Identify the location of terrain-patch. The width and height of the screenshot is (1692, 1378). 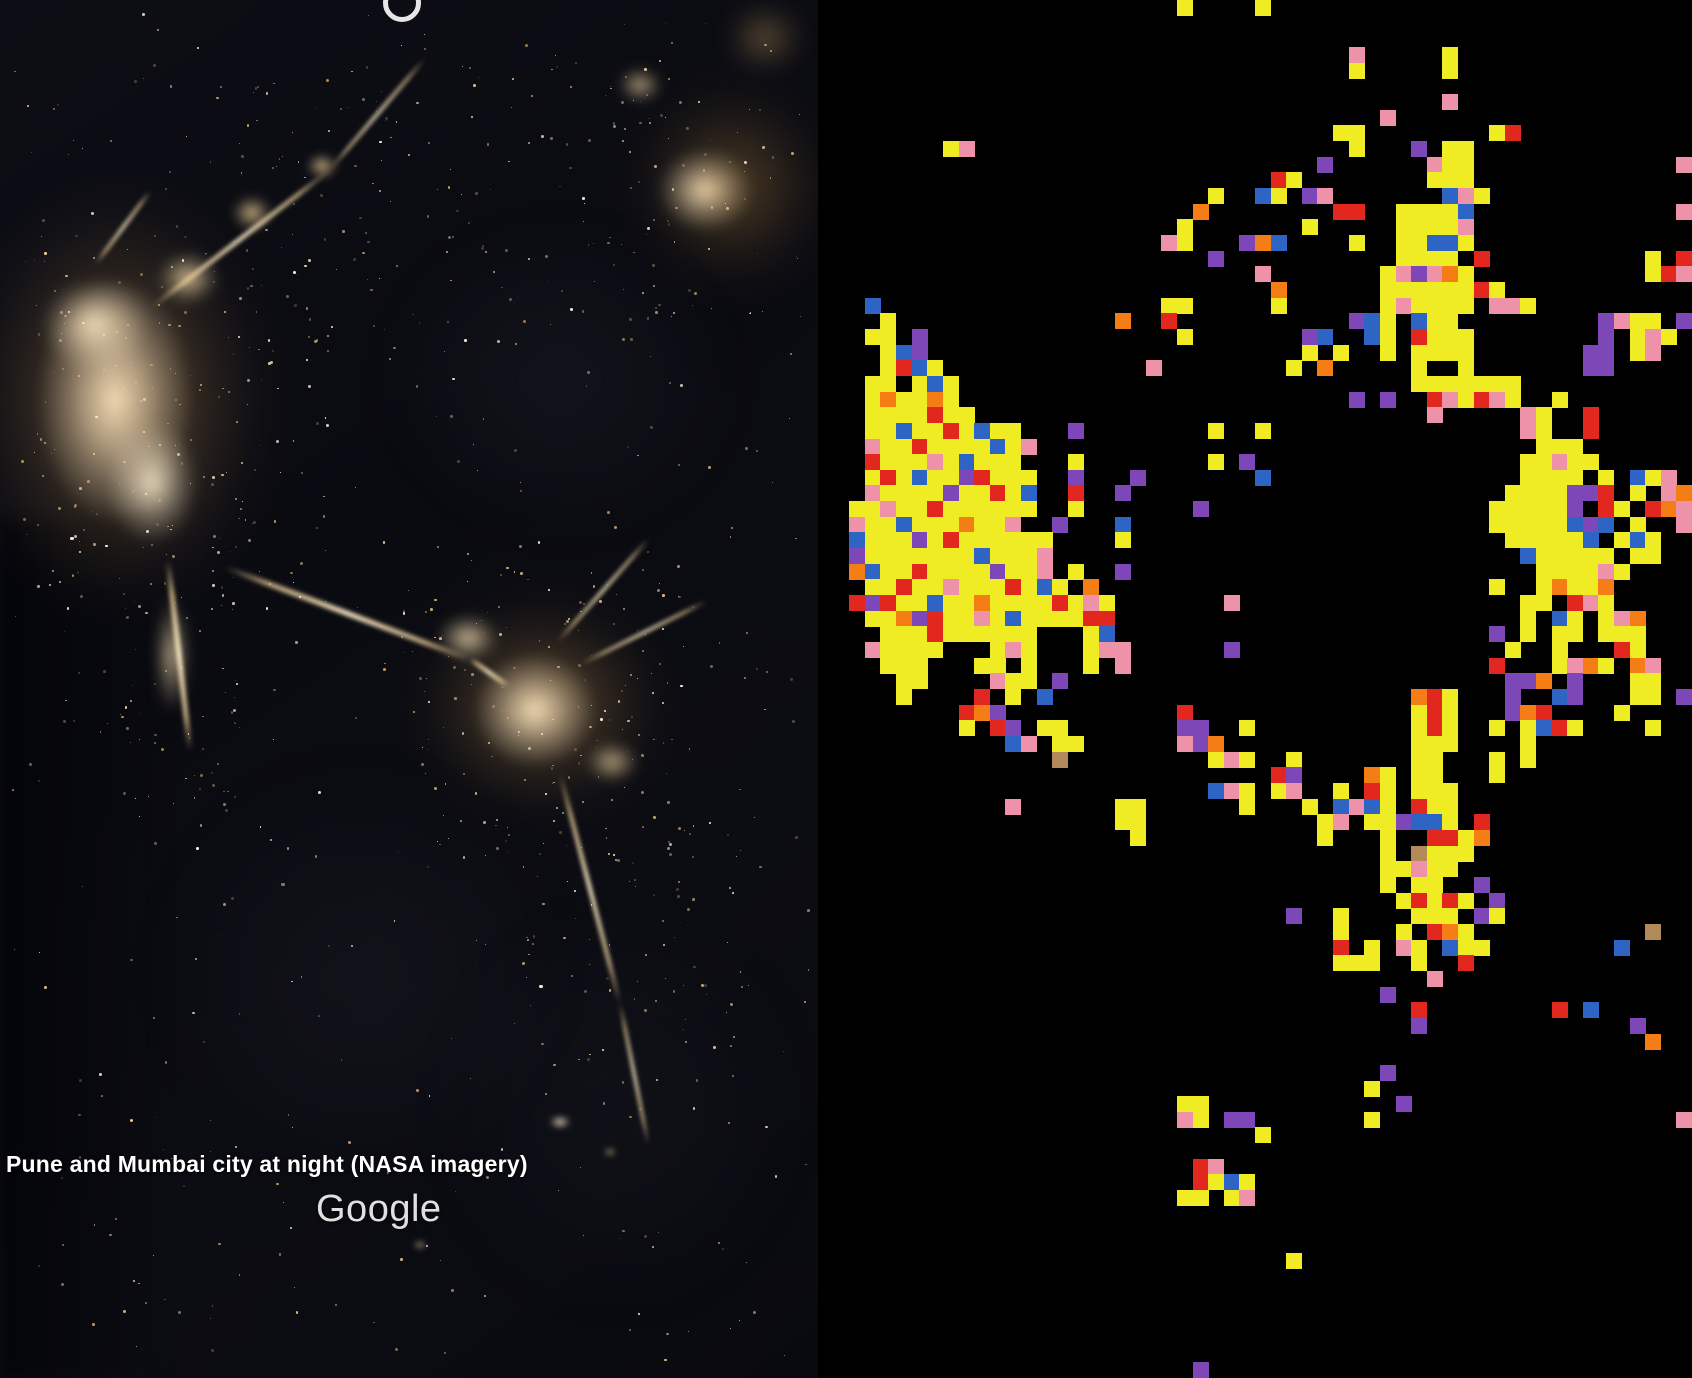
(620, 1110).